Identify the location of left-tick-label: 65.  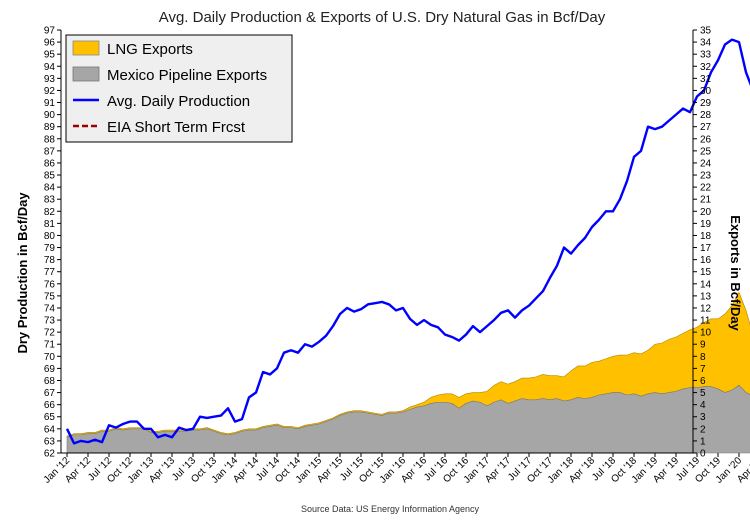
(50, 417).